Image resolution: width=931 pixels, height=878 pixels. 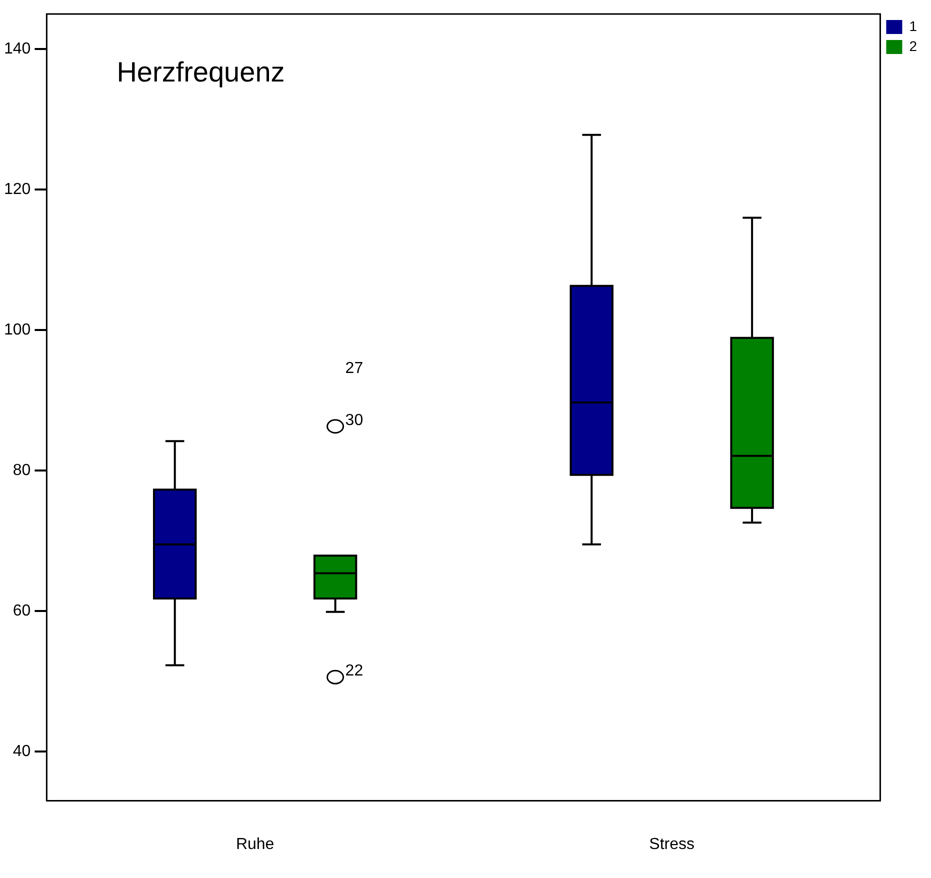 What do you see at coordinates (200, 72) in the screenshot?
I see `text: Herzfrequenz` at bounding box center [200, 72].